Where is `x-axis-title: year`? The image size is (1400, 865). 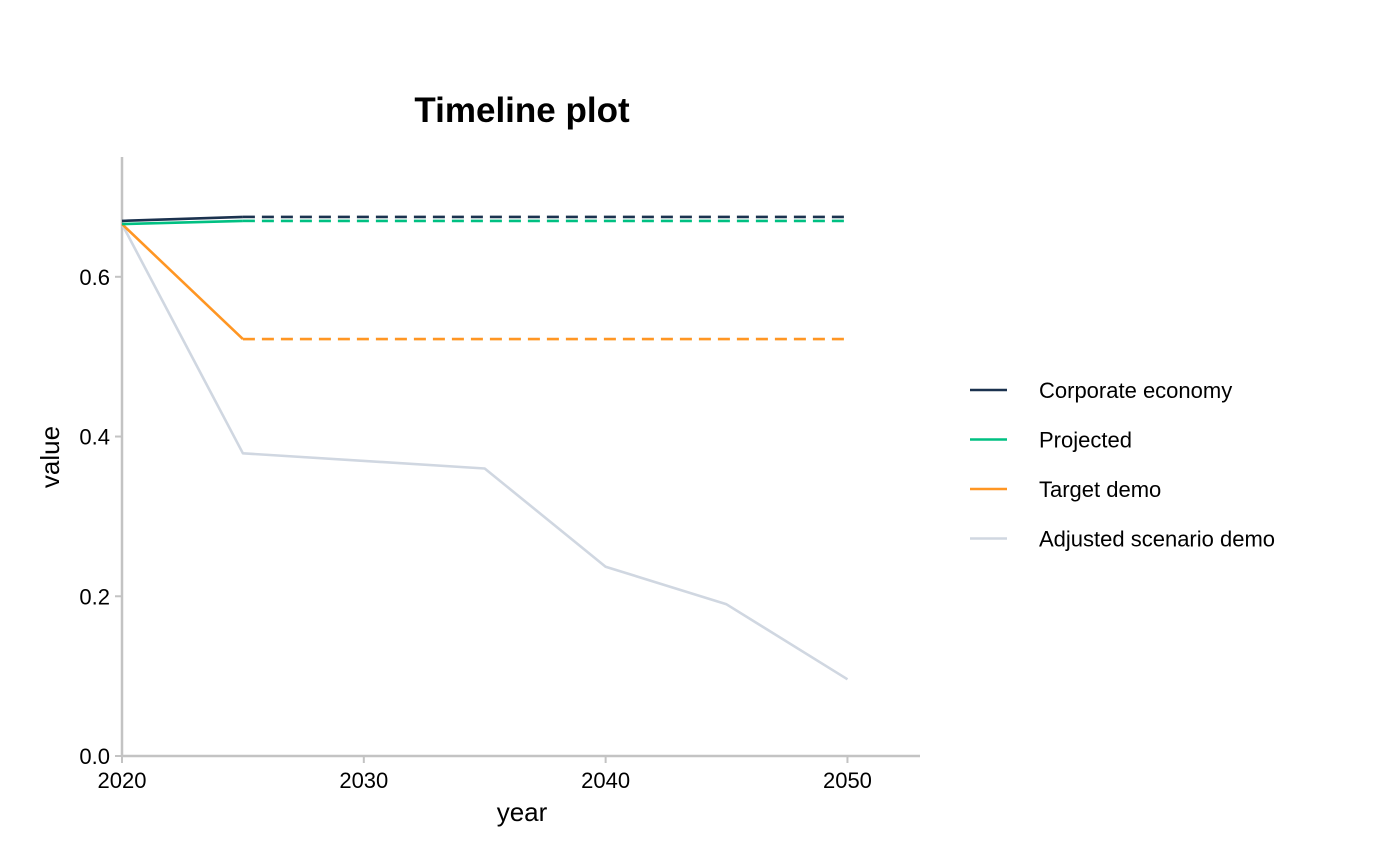 x-axis-title: year is located at coordinates (522, 812).